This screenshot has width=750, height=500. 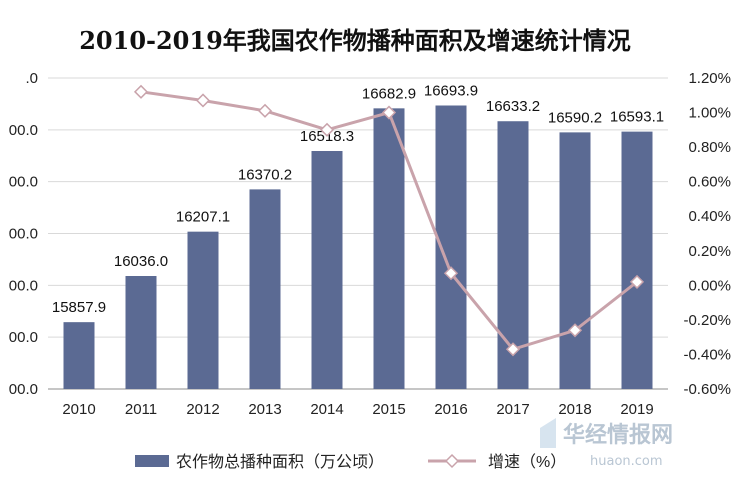 What do you see at coordinates (575, 117) in the screenshot?
I see `bar-data-label: 16590.2` at bounding box center [575, 117].